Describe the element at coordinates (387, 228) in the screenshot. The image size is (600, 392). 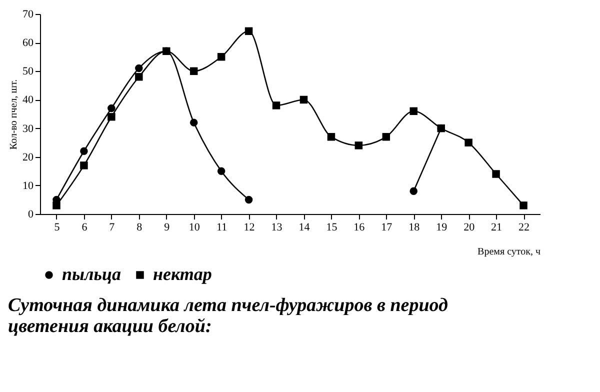
I see `x-tick-label: 17` at that location.